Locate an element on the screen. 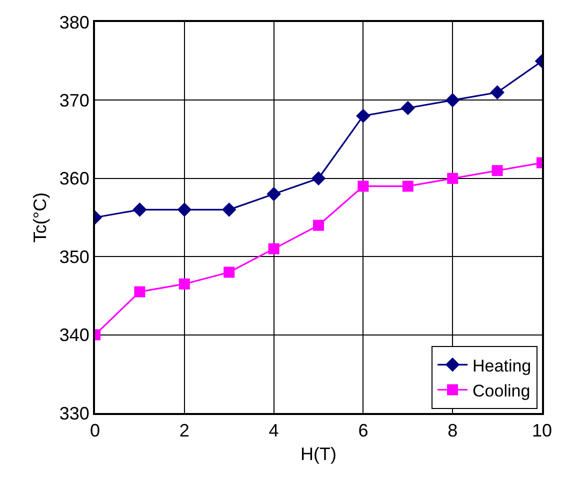  y-tick-label: 330 is located at coordinates (74, 413).